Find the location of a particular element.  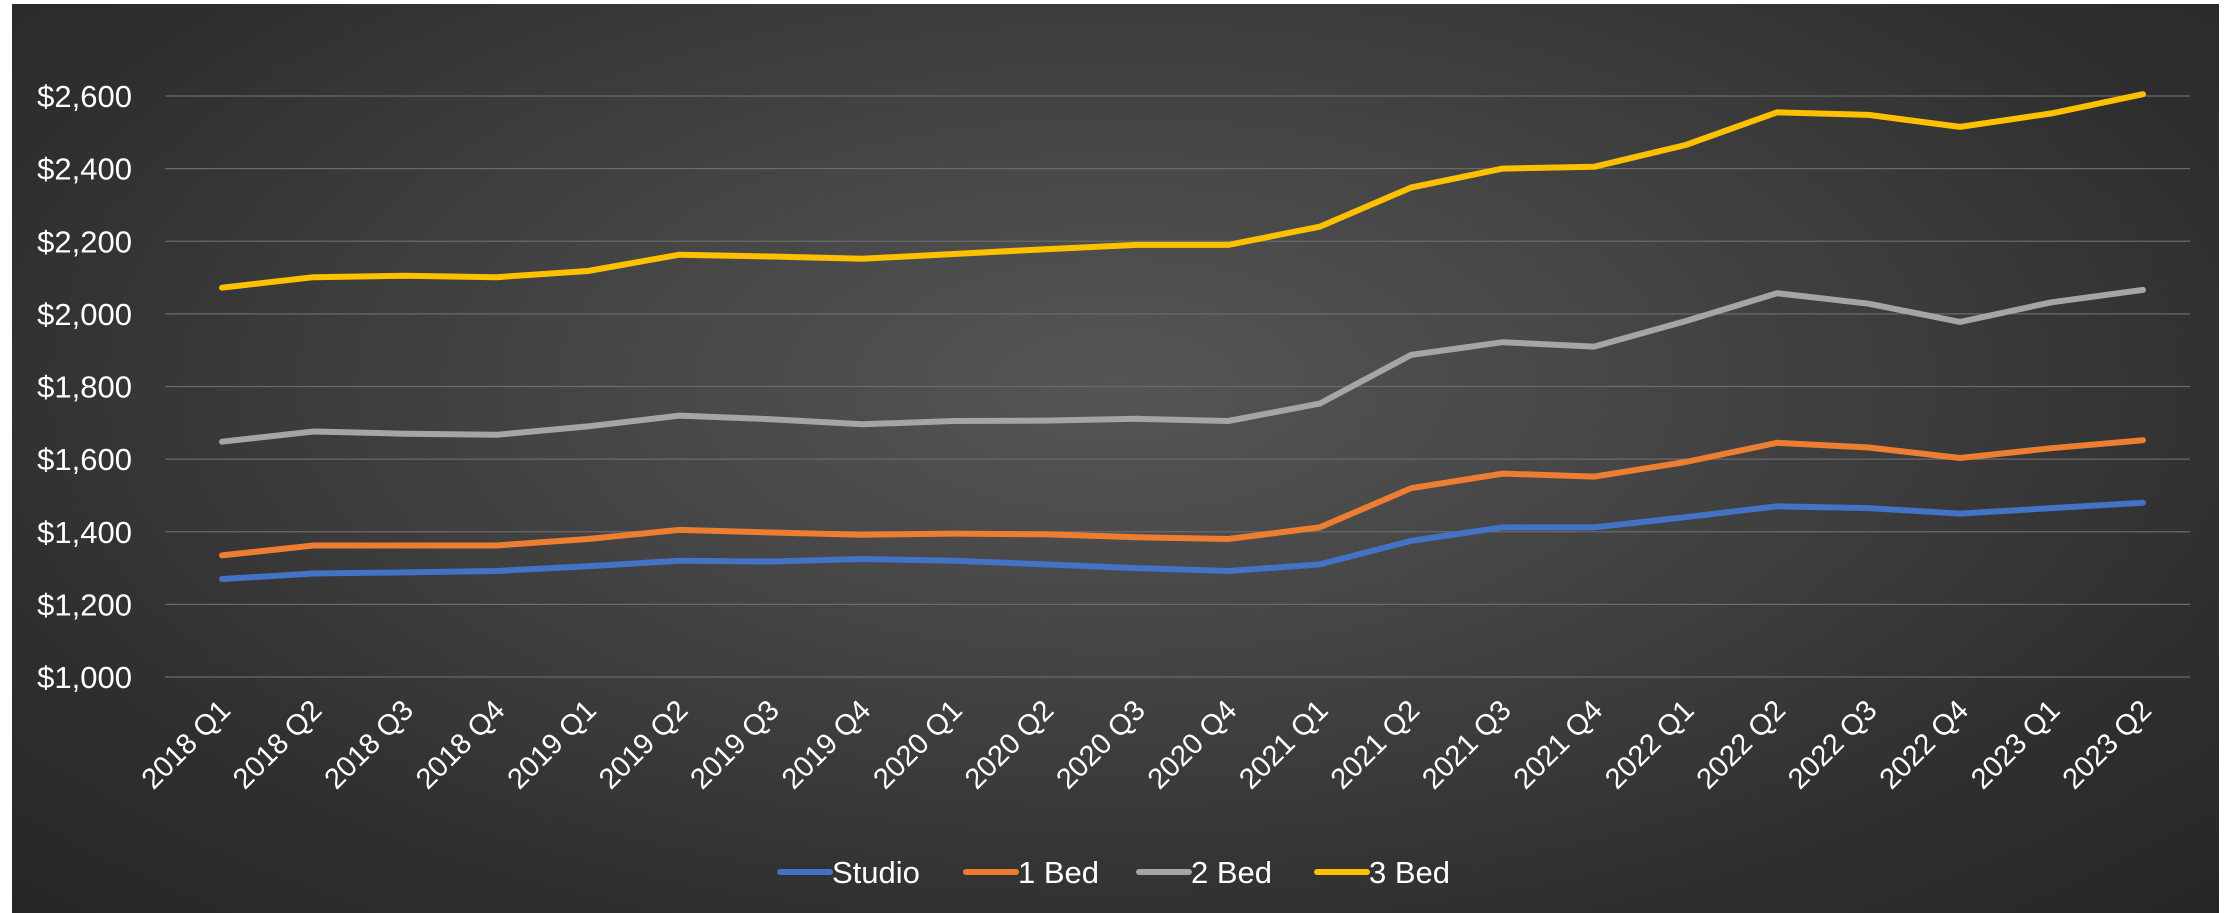

legend-label-1-bed: 1 Bed is located at coordinates (1058, 872).